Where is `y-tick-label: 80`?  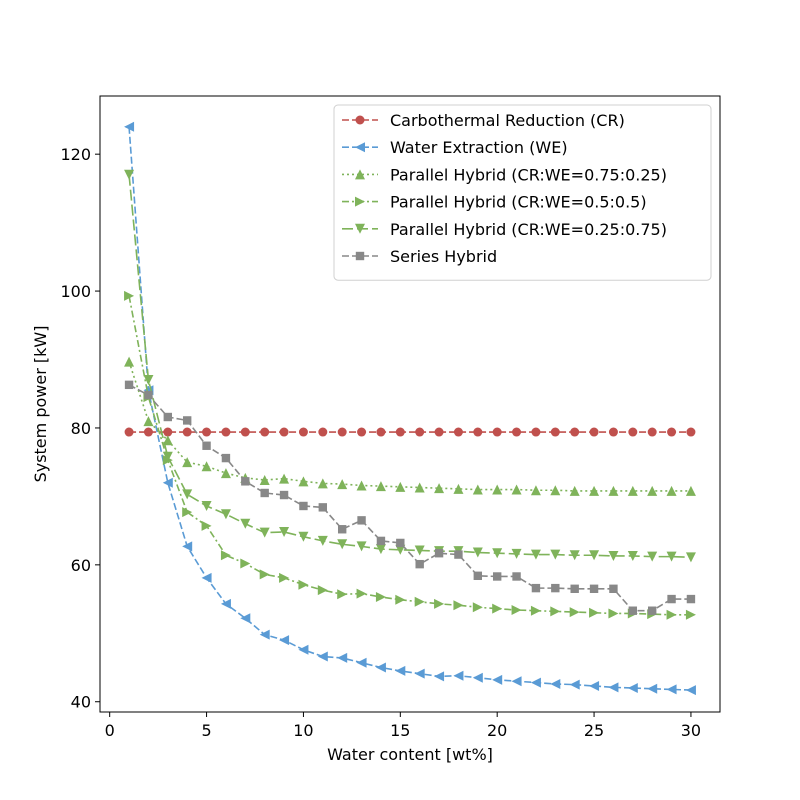 y-tick-label: 80 is located at coordinates (81, 428).